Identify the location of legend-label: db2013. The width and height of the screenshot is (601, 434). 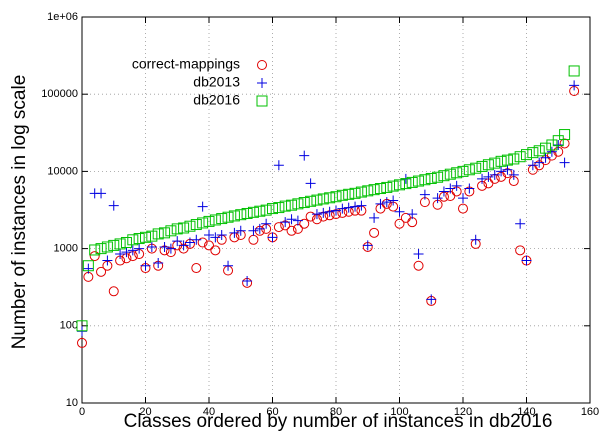
(216, 82).